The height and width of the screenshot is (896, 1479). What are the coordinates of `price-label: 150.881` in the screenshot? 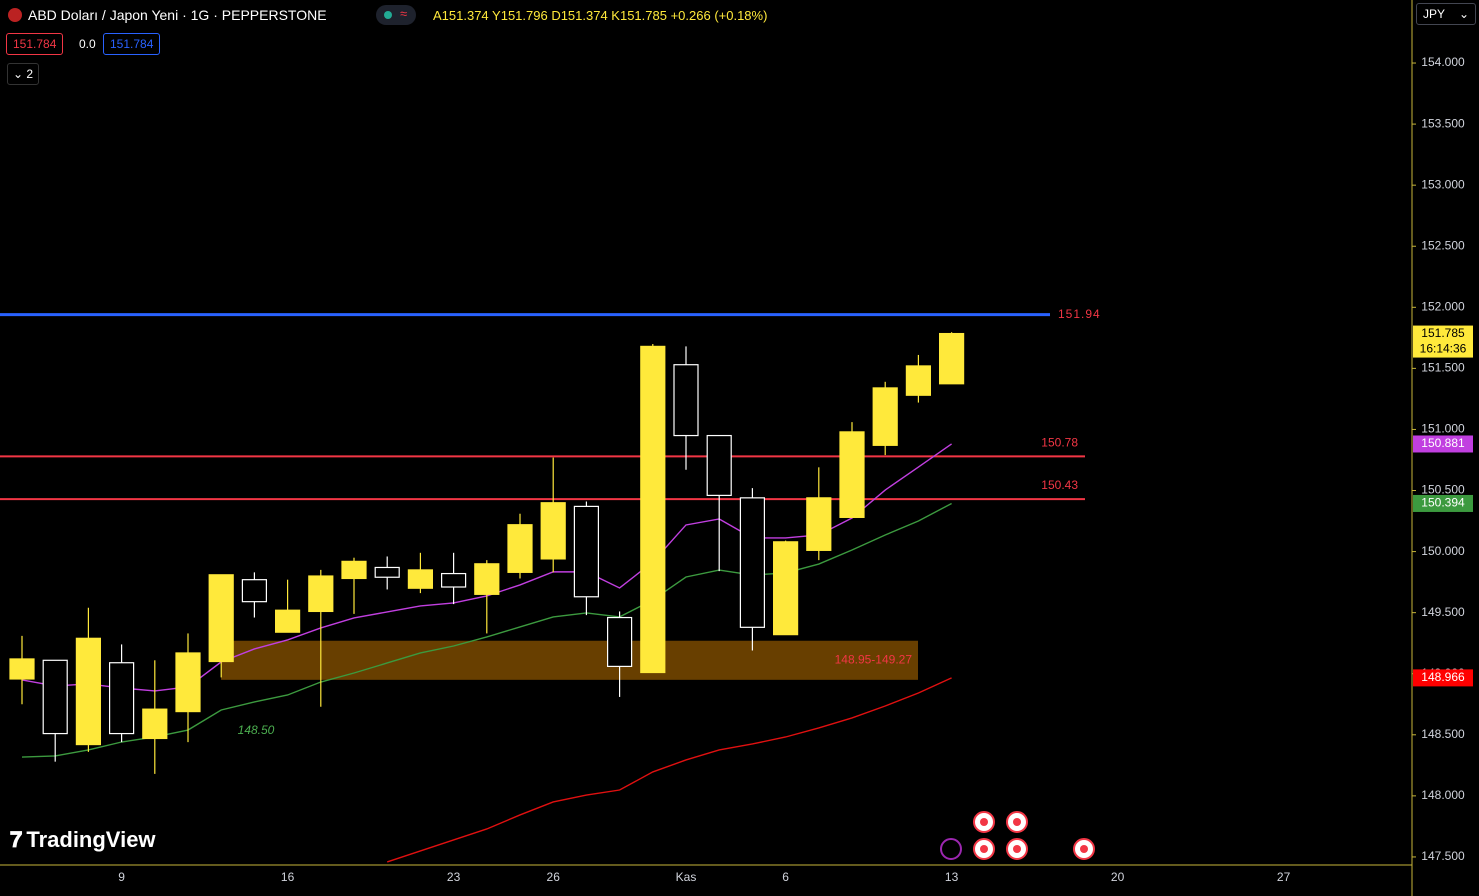 It's located at (1443, 443).